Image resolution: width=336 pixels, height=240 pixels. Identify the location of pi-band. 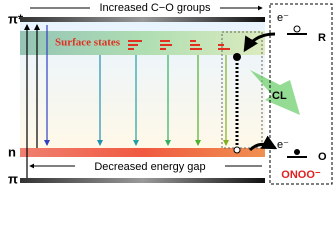
(142, 180).